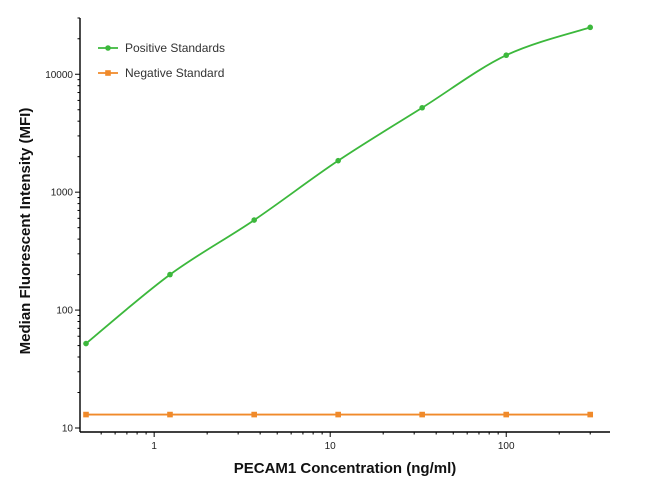  What do you see at coordinates (64, 311) in the screenshot?
I see `y-tick-label: 100` at bounding box center [64, 311].